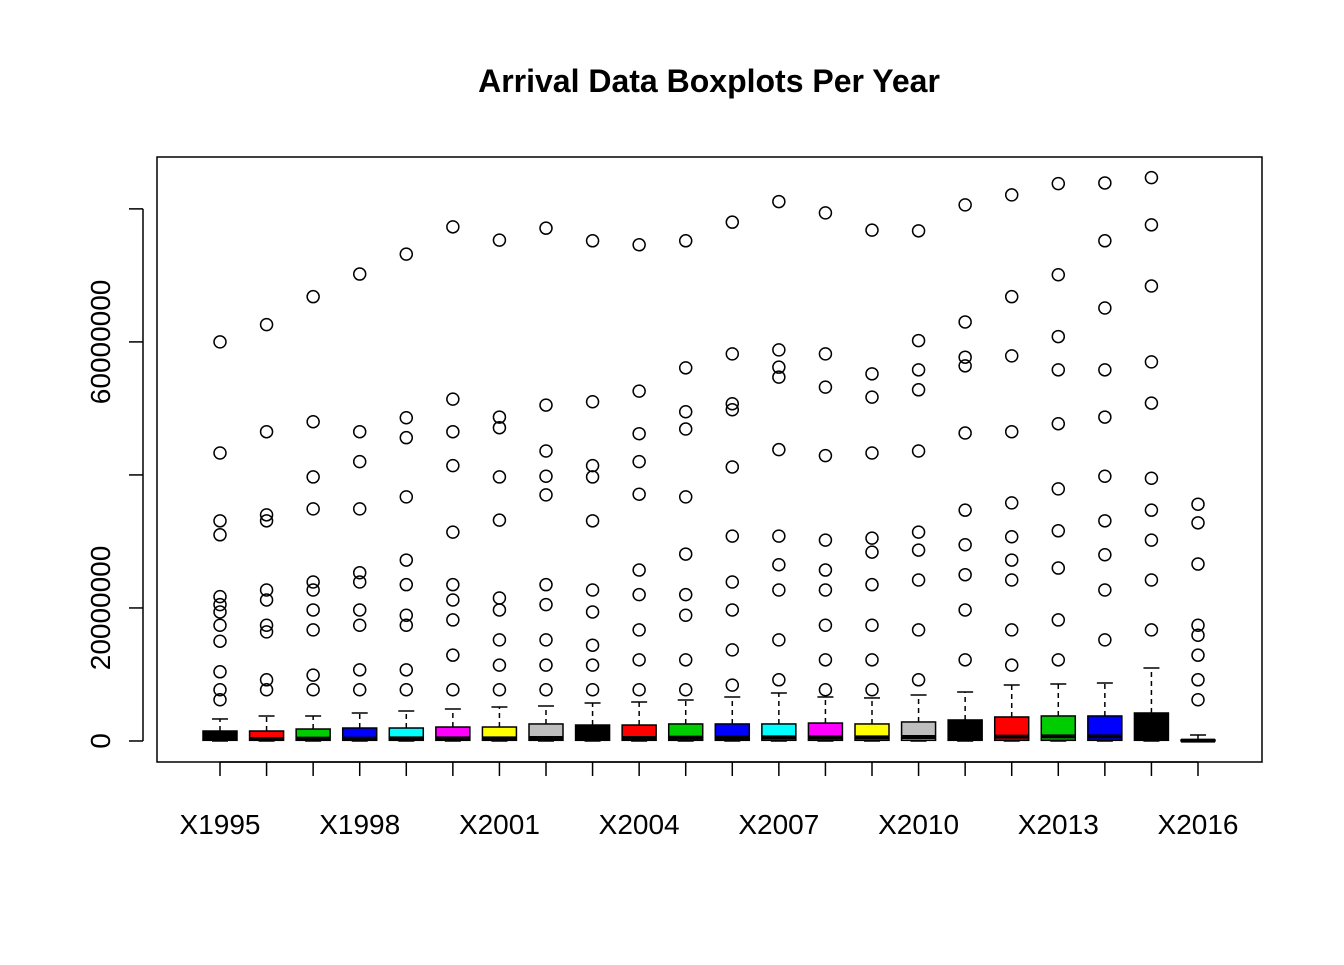  I want to click on x-tick-label: X1995, so click(220, 824).